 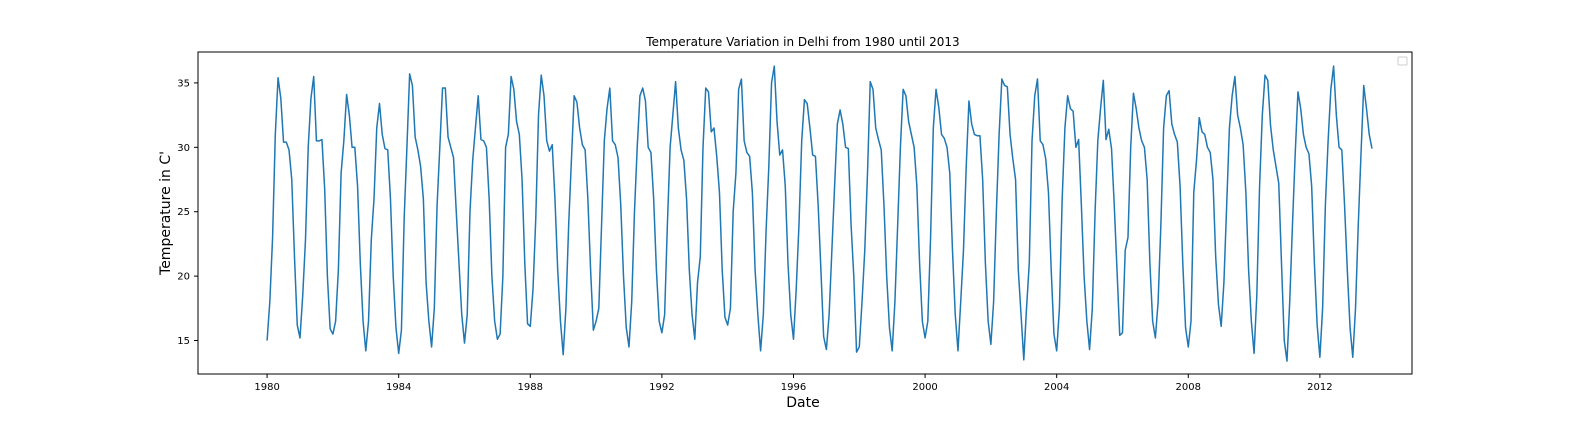 What do you see at coordinates (183, 212) in the screenshot?
I see `y-tick-label: 25` at bounding box center [183, 212].